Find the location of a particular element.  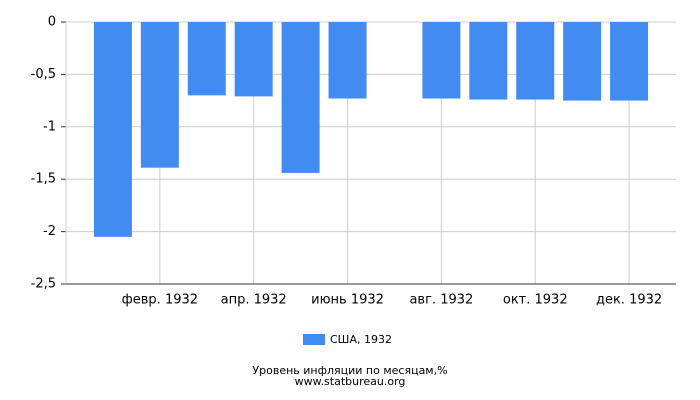

x-tick-label: авг. 1932 is located at coordinates (441, 300).